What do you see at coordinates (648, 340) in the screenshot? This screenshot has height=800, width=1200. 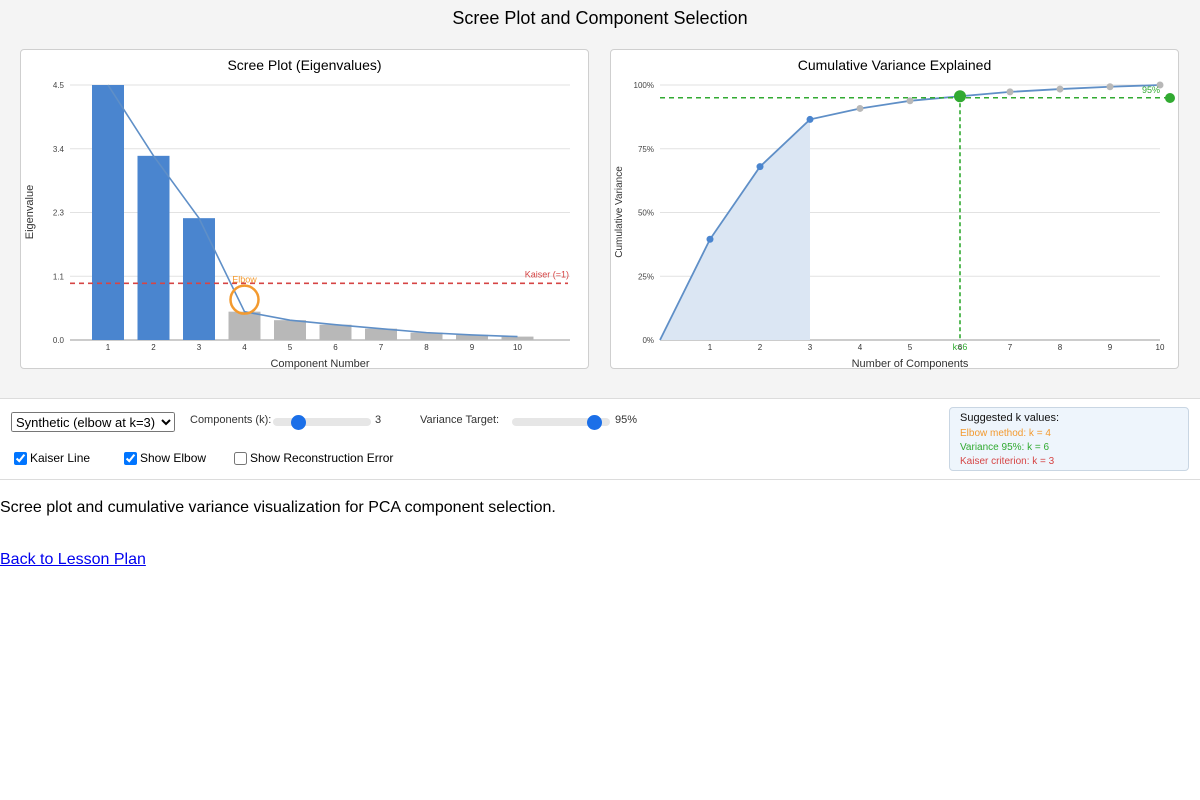 I see `cumvar-ytick-label: 0%` at bounding box center [648, 340].